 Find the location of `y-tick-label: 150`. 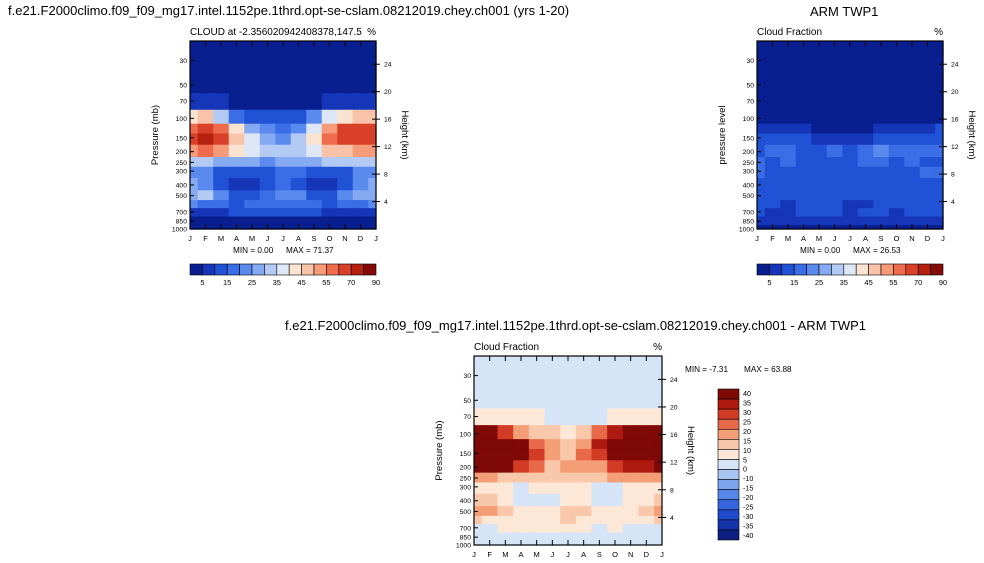

y-tick-label: 150 is located at coordinates (749, 138).